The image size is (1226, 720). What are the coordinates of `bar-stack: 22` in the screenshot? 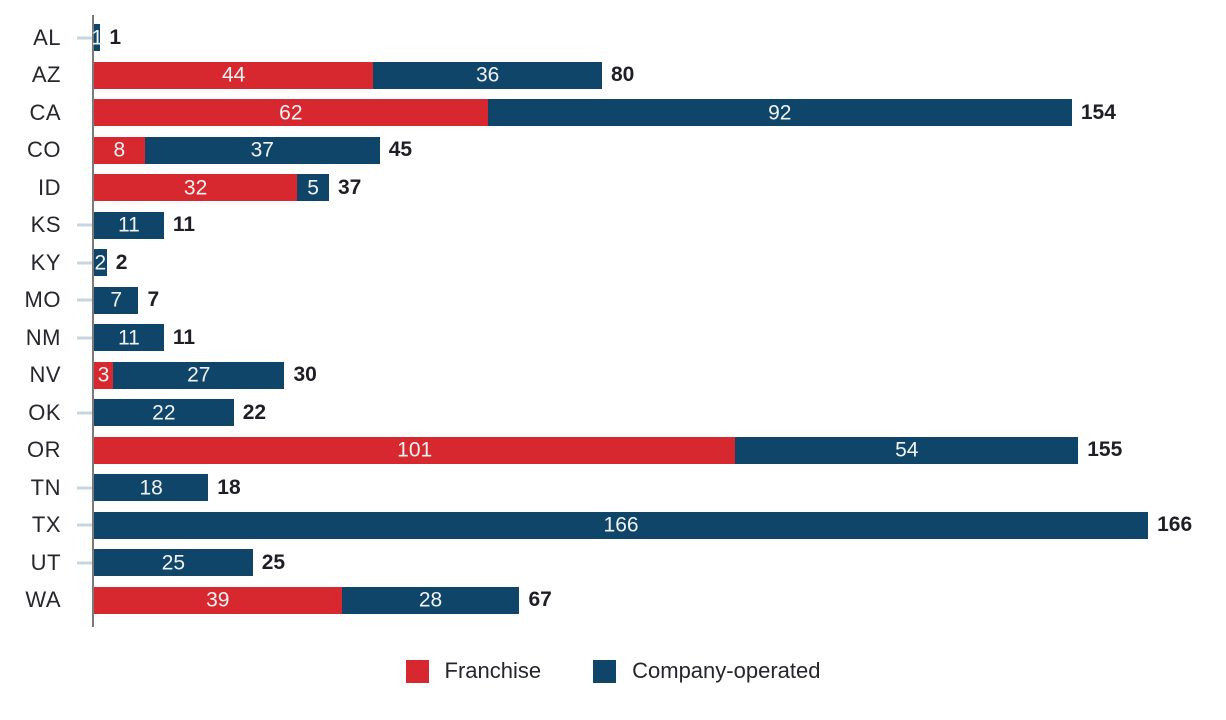 It's located at (164, 412).